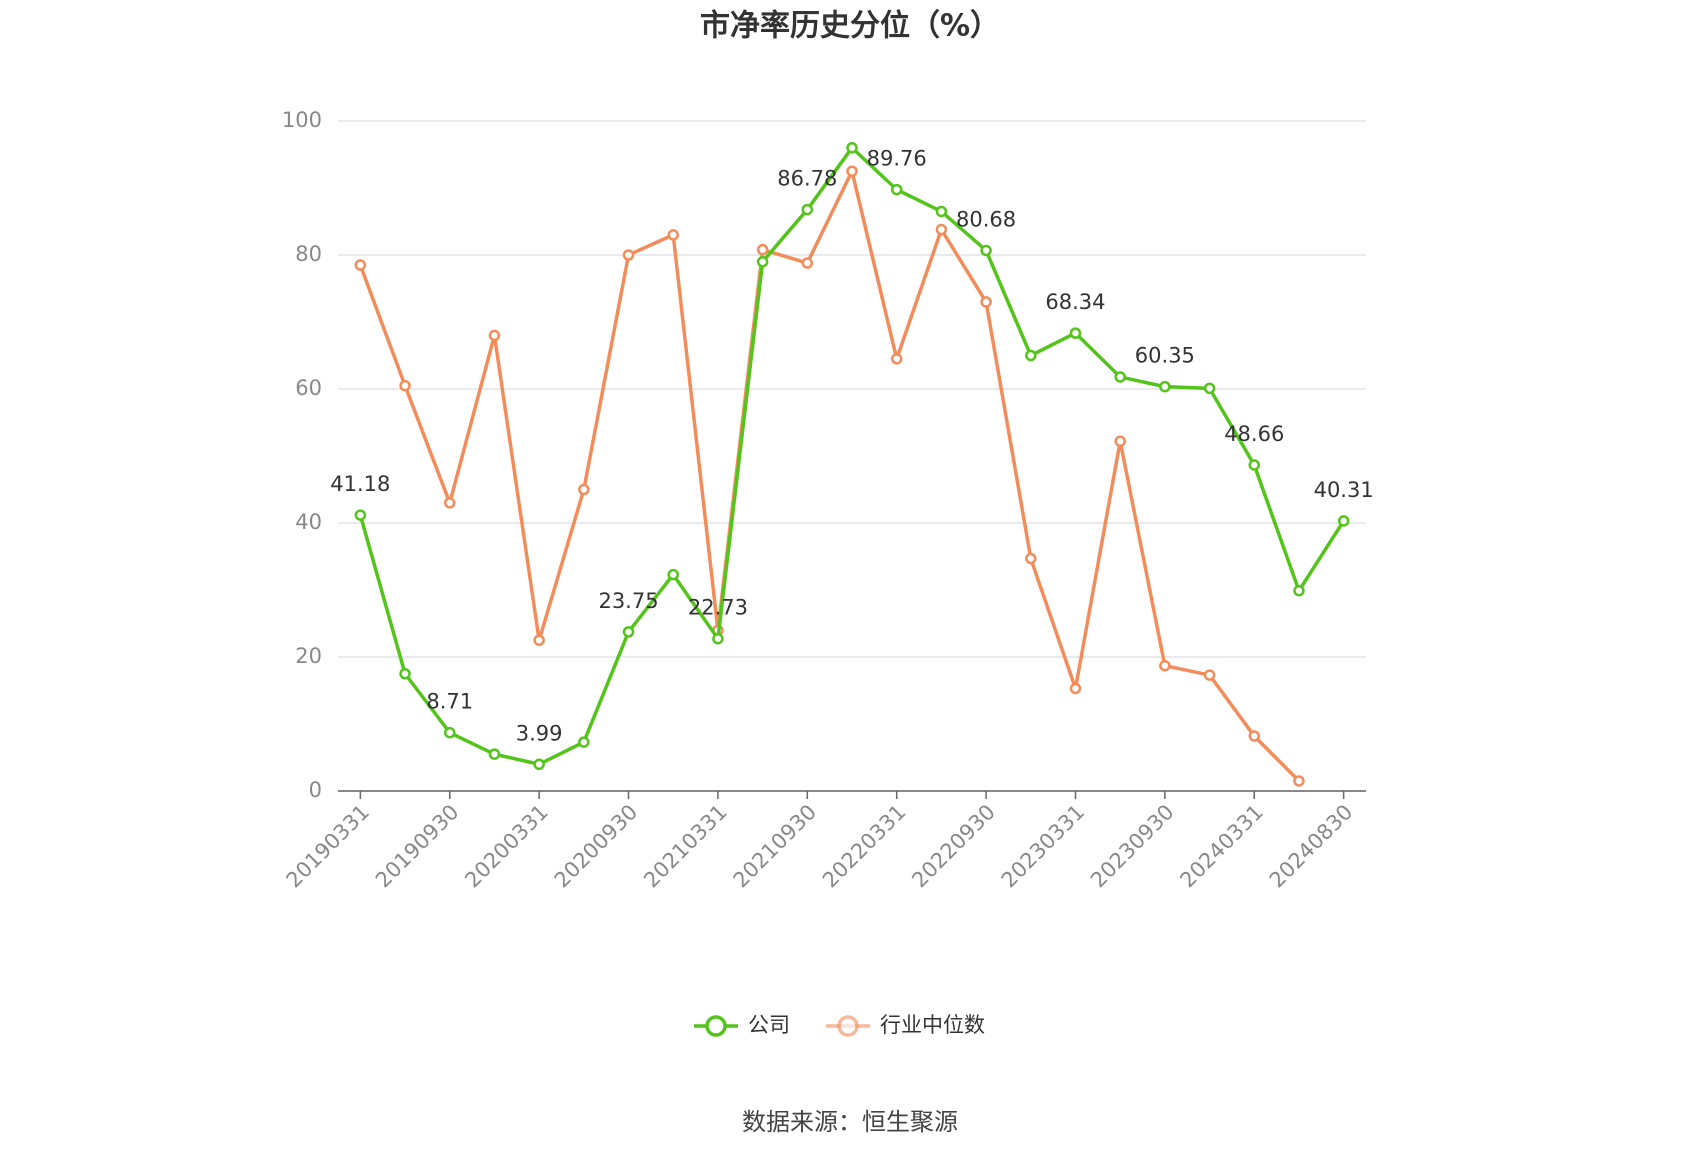 This screenshot has width=1700, height=1150. I want to click on data-label: 68.34, so click(1075, 302).